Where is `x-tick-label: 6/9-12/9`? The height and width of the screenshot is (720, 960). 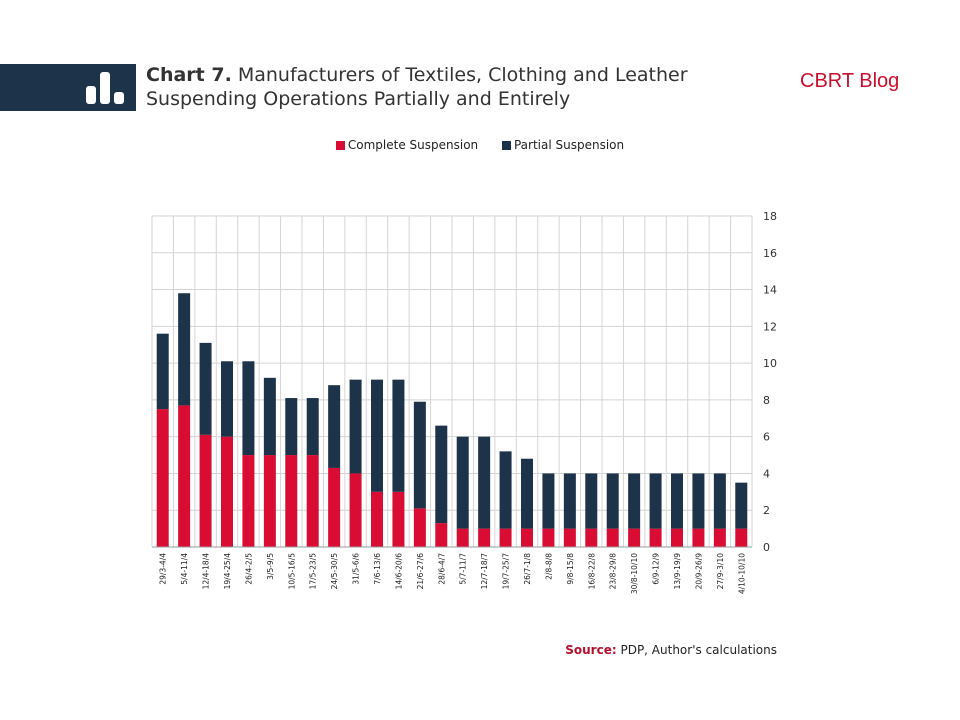
x-tick-label: 6/9-12/9 is located at coordinates (656, 569).